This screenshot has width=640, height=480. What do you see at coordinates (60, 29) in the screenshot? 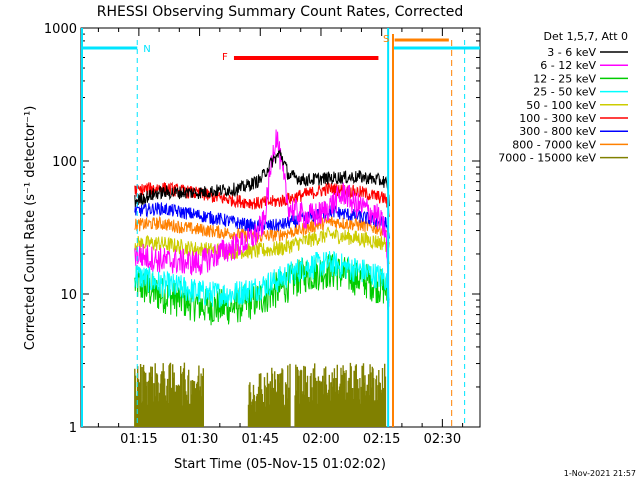
I see `y-tick-label: 1000` at bounding box center [60, 29].